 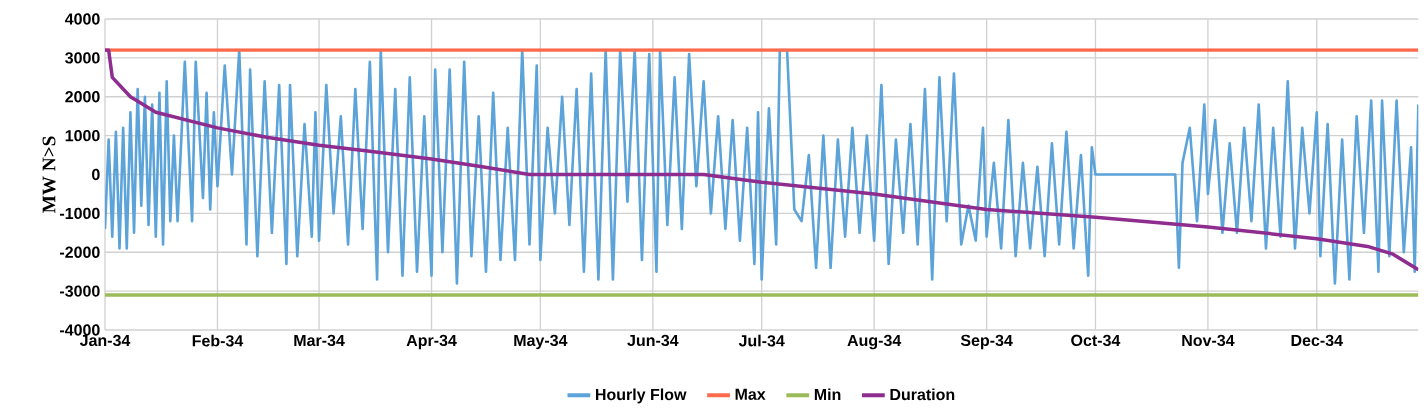 I want to click on legend-label: Max, so click(x=750, y=394).